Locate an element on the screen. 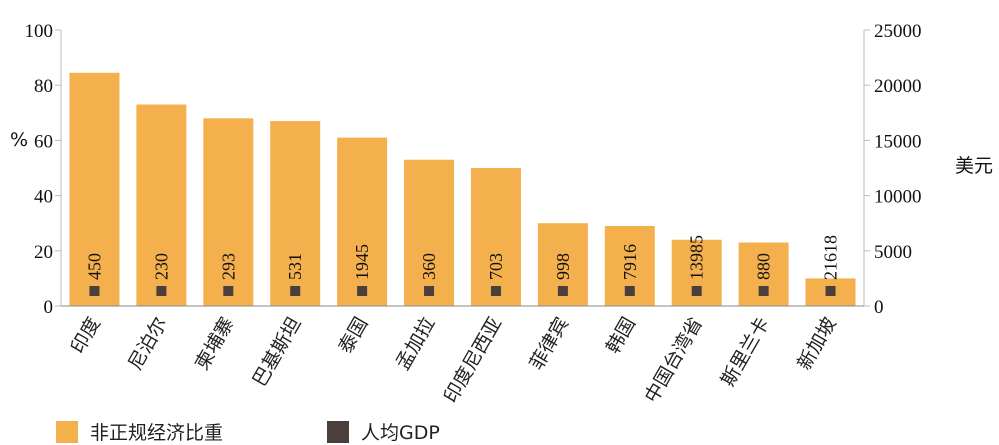 The image size is (999, 445). right-tick-label: 20000 is located at coordinates (898, 86).